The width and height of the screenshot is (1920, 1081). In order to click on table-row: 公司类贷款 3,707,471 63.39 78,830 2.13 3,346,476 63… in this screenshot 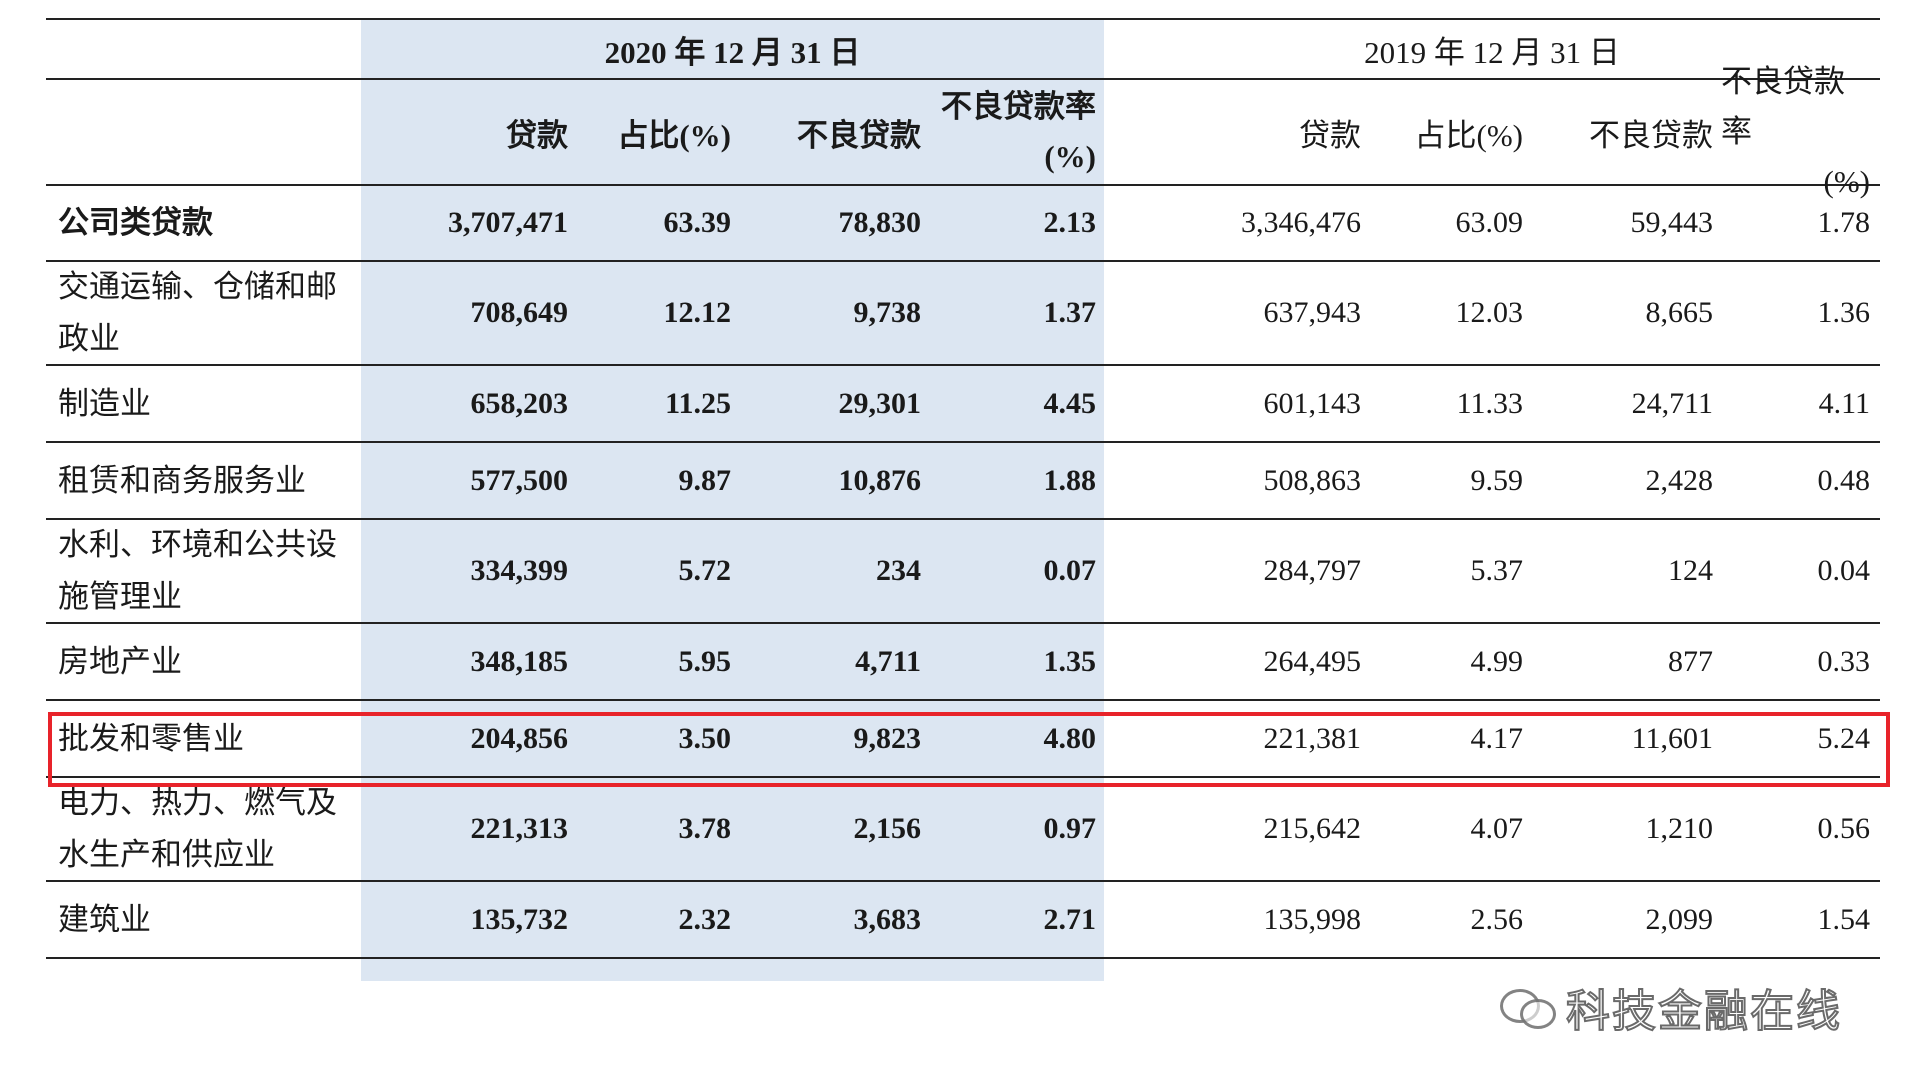, I will do `click(963, 224)`.